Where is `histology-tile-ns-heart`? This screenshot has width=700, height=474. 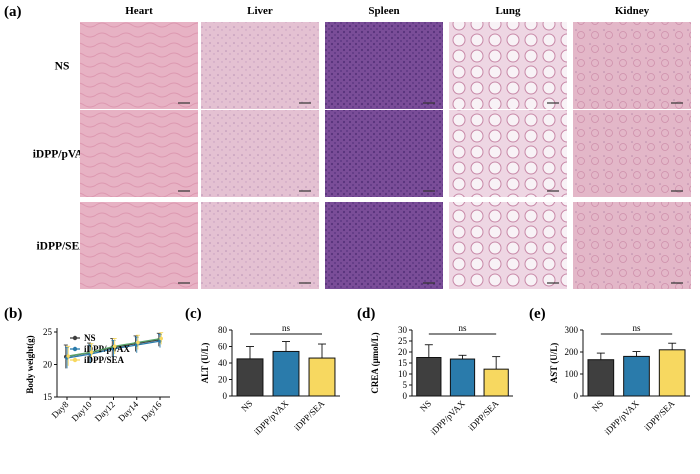
histology-tile-ns-heart is located at coordinates (139, 65).